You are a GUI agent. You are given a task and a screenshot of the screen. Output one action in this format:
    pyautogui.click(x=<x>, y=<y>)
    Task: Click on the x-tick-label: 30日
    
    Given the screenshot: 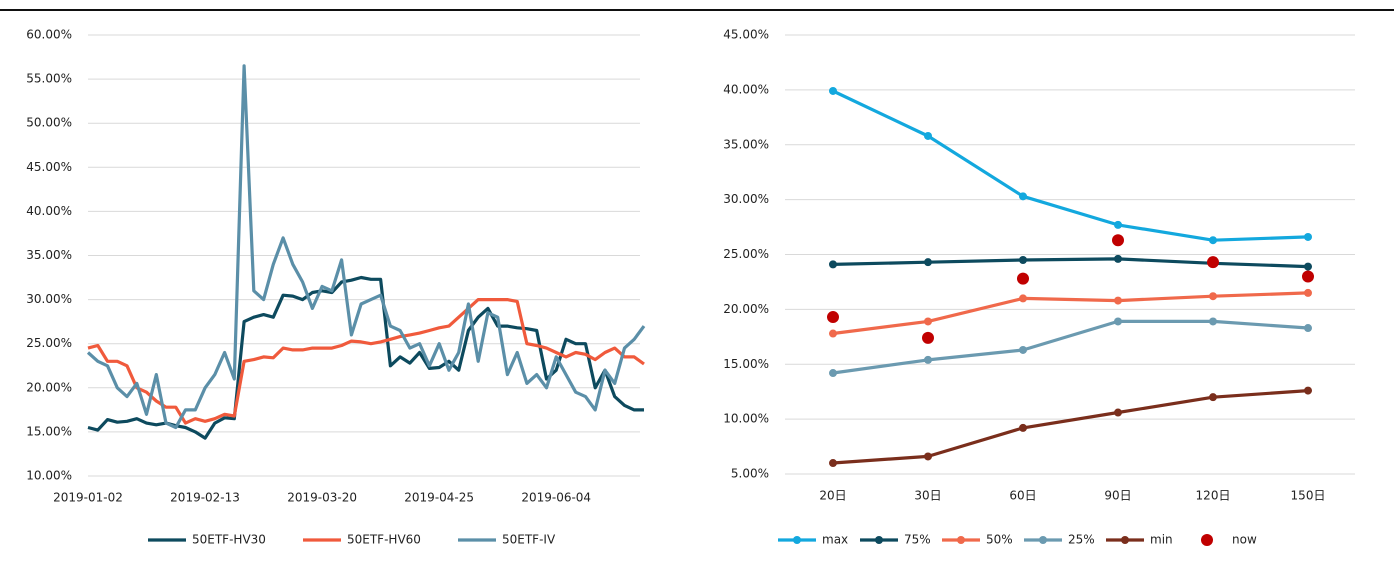 What is the action you would take?
    pyautogui.click(x=927, y=496)
    